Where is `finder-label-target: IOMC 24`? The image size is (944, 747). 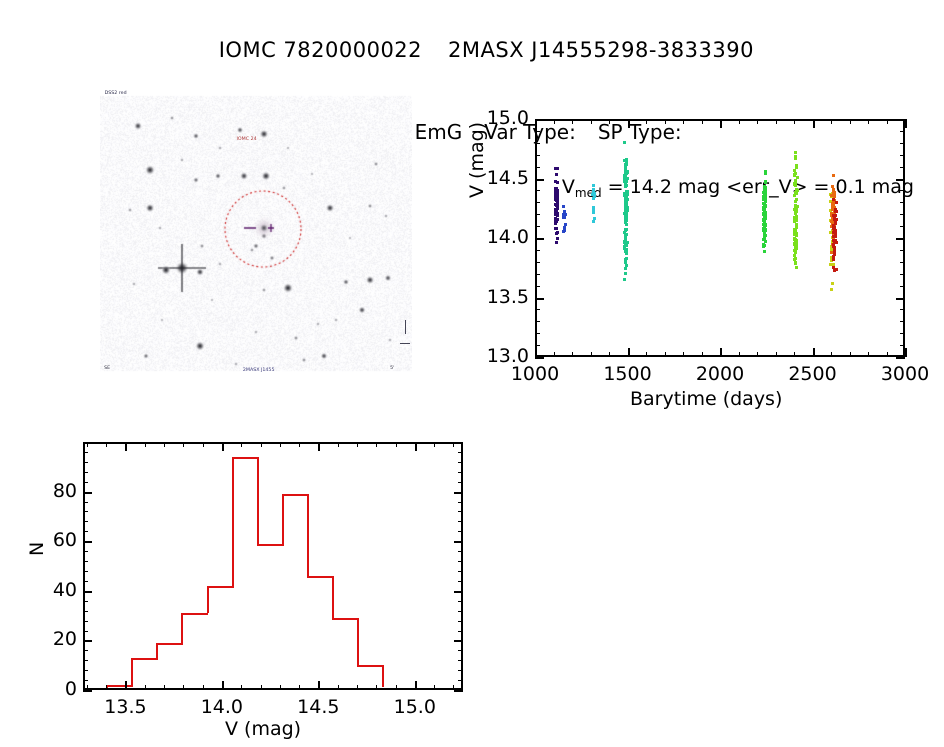
finder-label-target: IOMC 24 is located at coordinates (246, 139).